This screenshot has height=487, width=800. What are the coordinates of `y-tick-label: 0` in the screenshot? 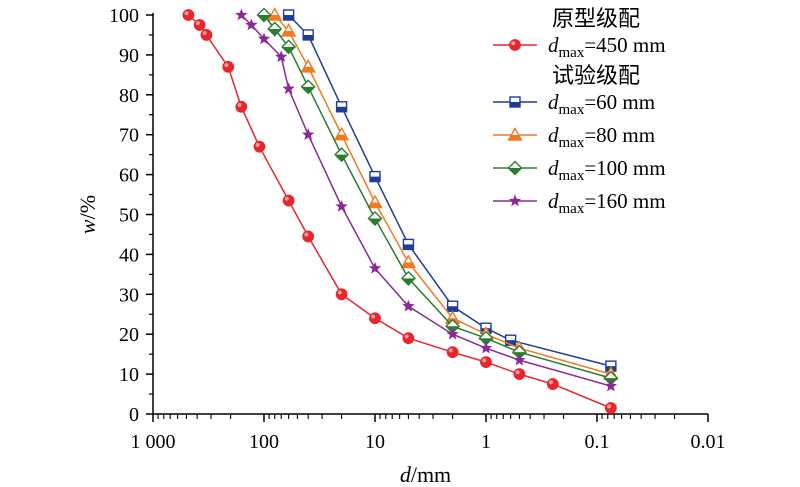 It's located at (134, 415).